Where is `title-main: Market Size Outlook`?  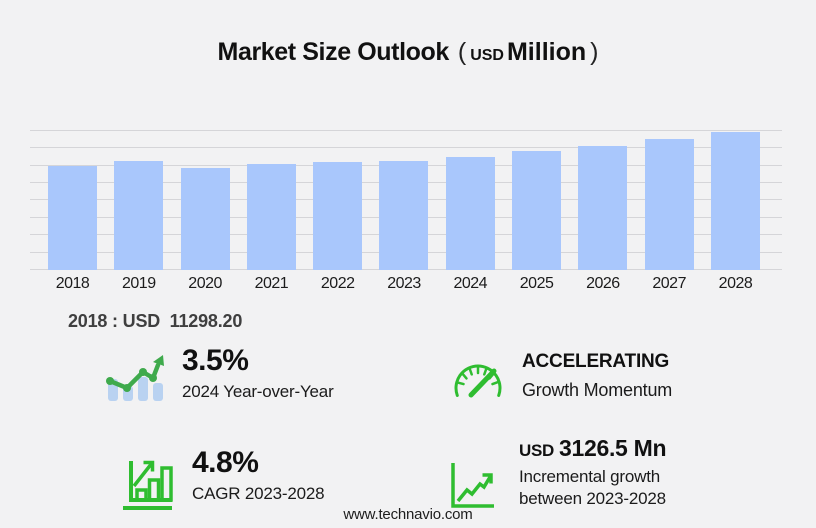
title-main: Market Size Outlook is located at coordinates (333, 52).